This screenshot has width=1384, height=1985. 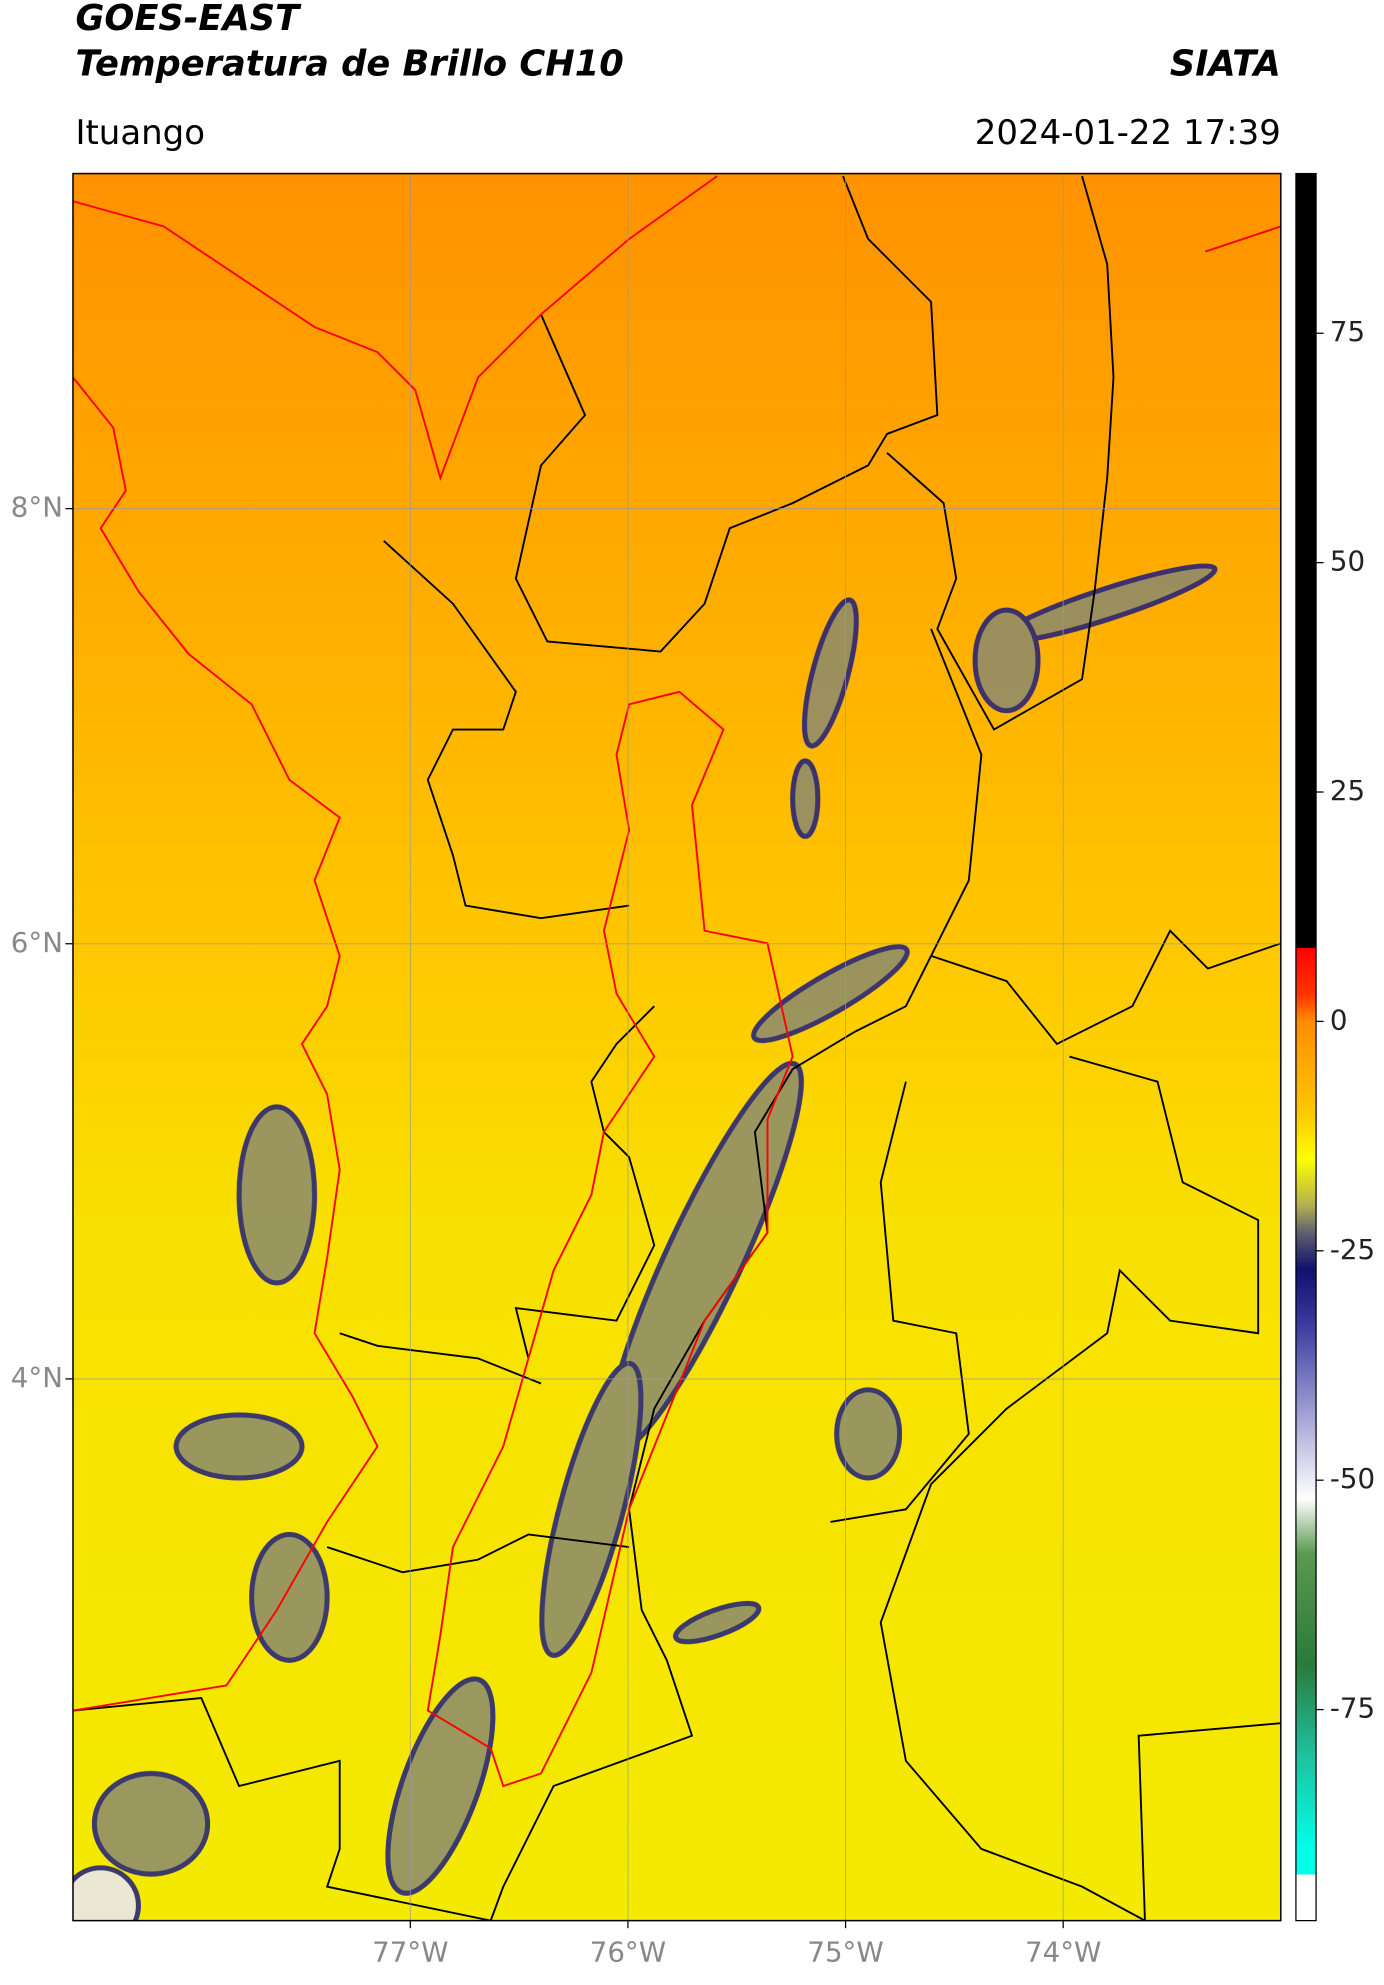 I want to click on colorbar-tick-label: 75, so click(x=1347, y=331).